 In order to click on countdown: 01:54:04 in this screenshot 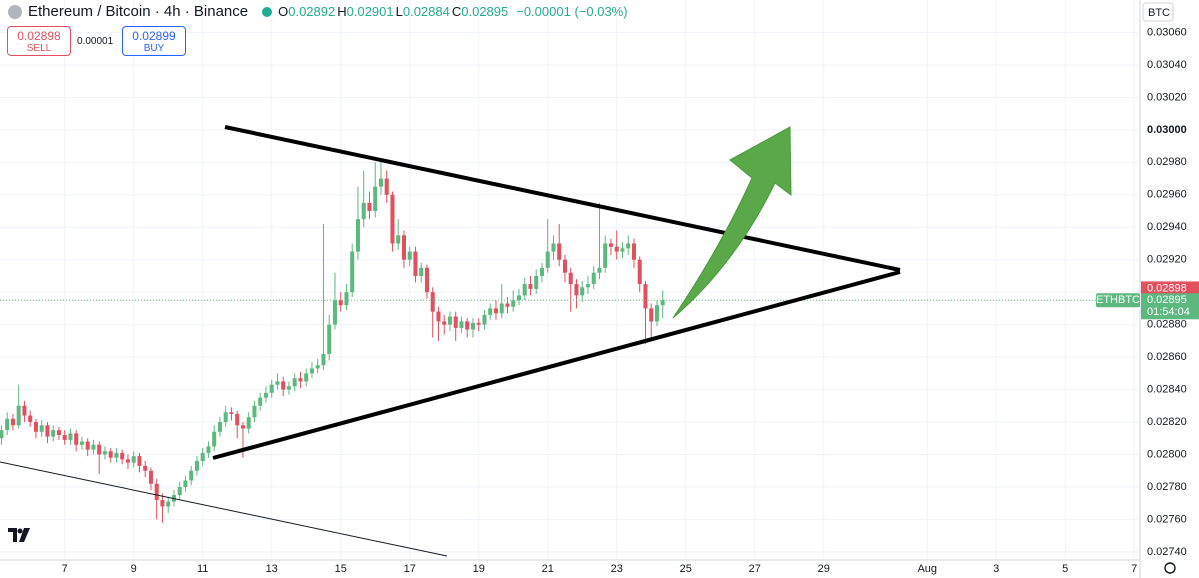, I will do `click(1168, 312)`.